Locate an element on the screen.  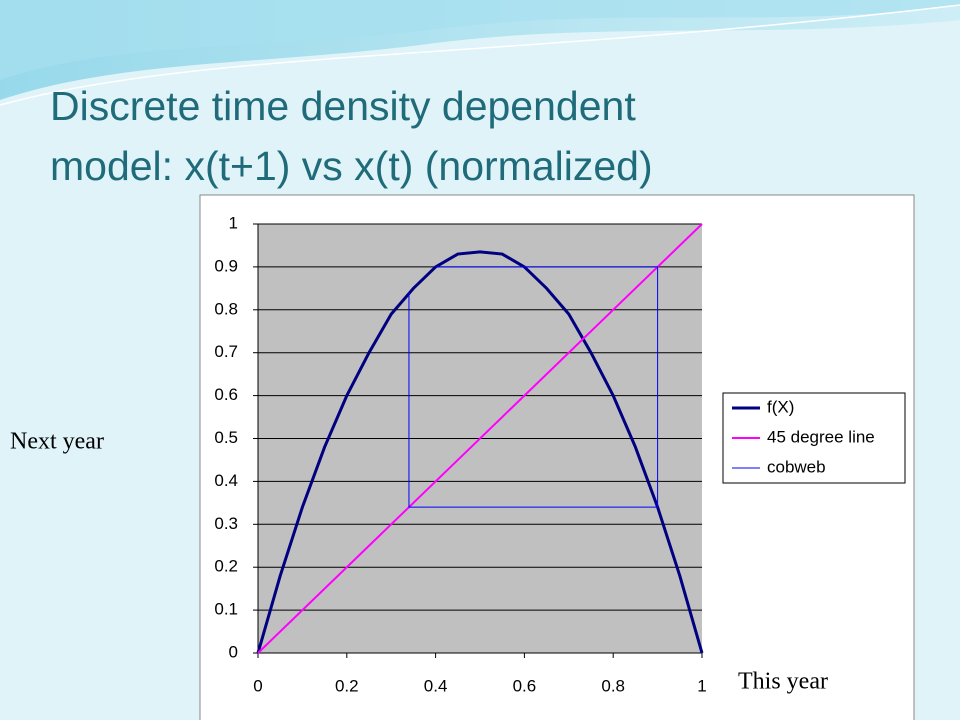
y-tick-label: 0.7 is located at coordinates (226, 351).